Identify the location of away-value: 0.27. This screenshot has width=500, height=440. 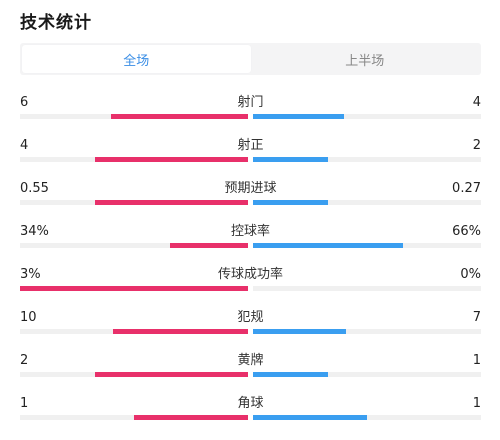
(466, 188).